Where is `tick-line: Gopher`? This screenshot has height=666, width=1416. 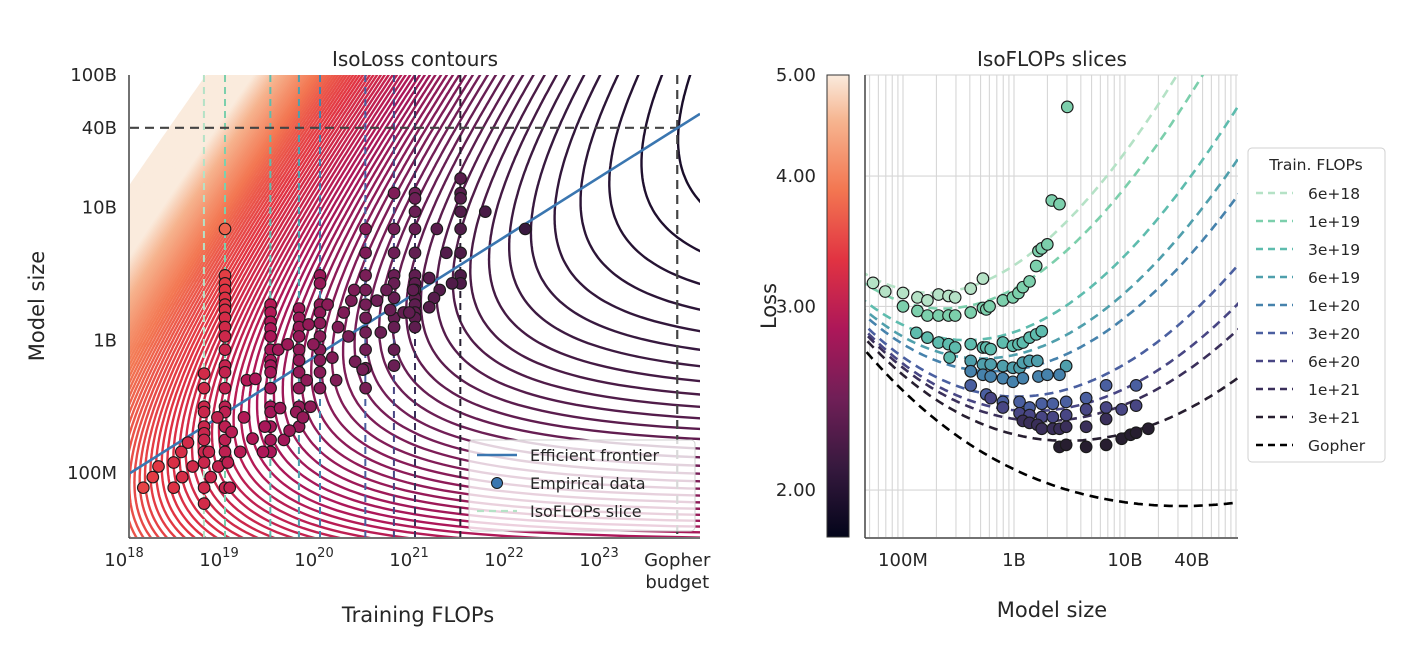
tick-line: Gopher is located at coordinates (677, 560).